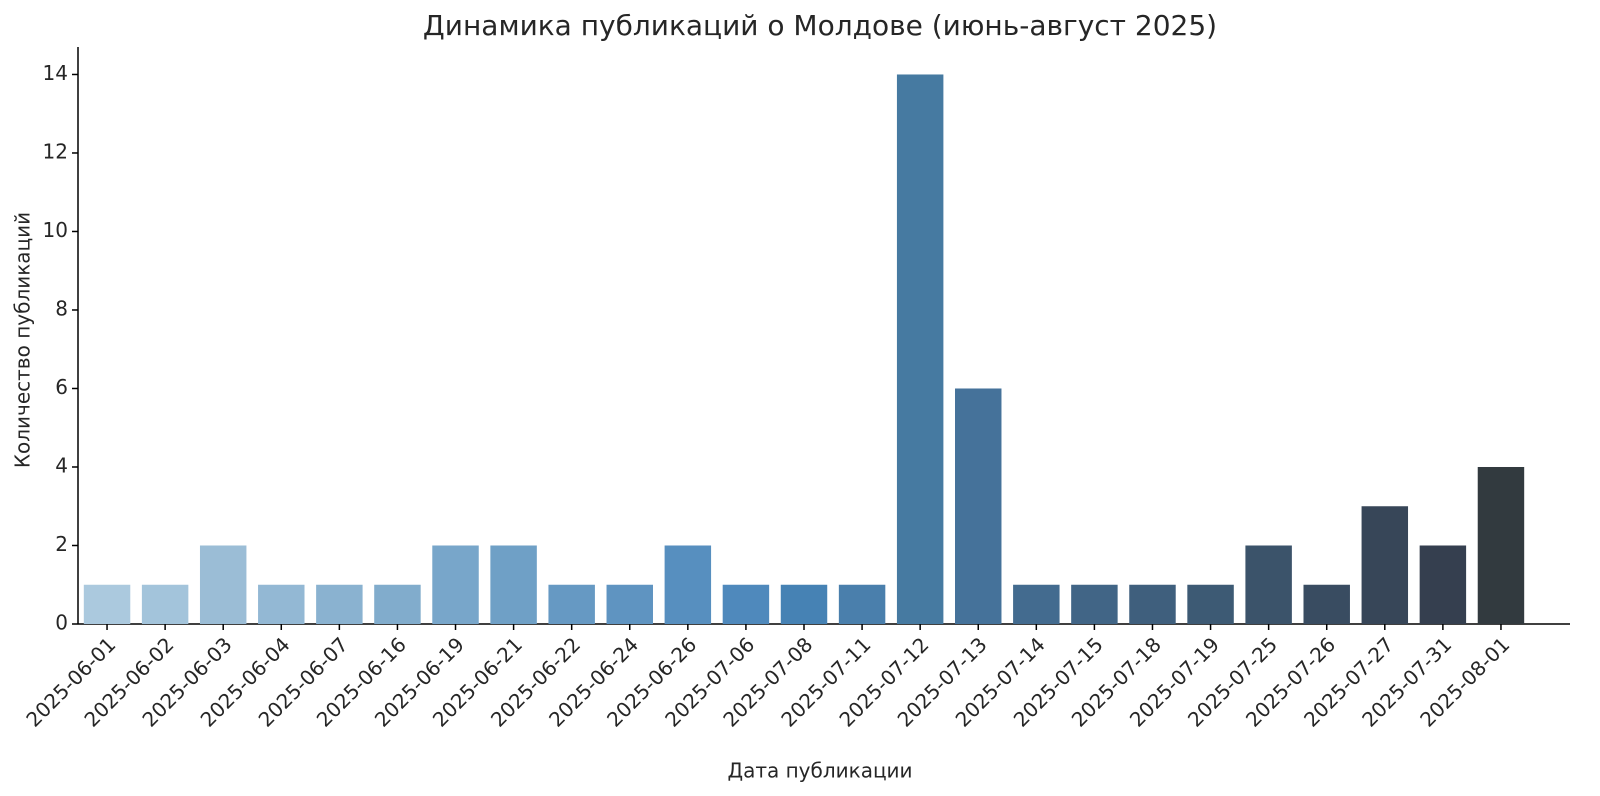 The image size is (1600, 796). I want to click on y-tick-label: 12, so click(55, 151).